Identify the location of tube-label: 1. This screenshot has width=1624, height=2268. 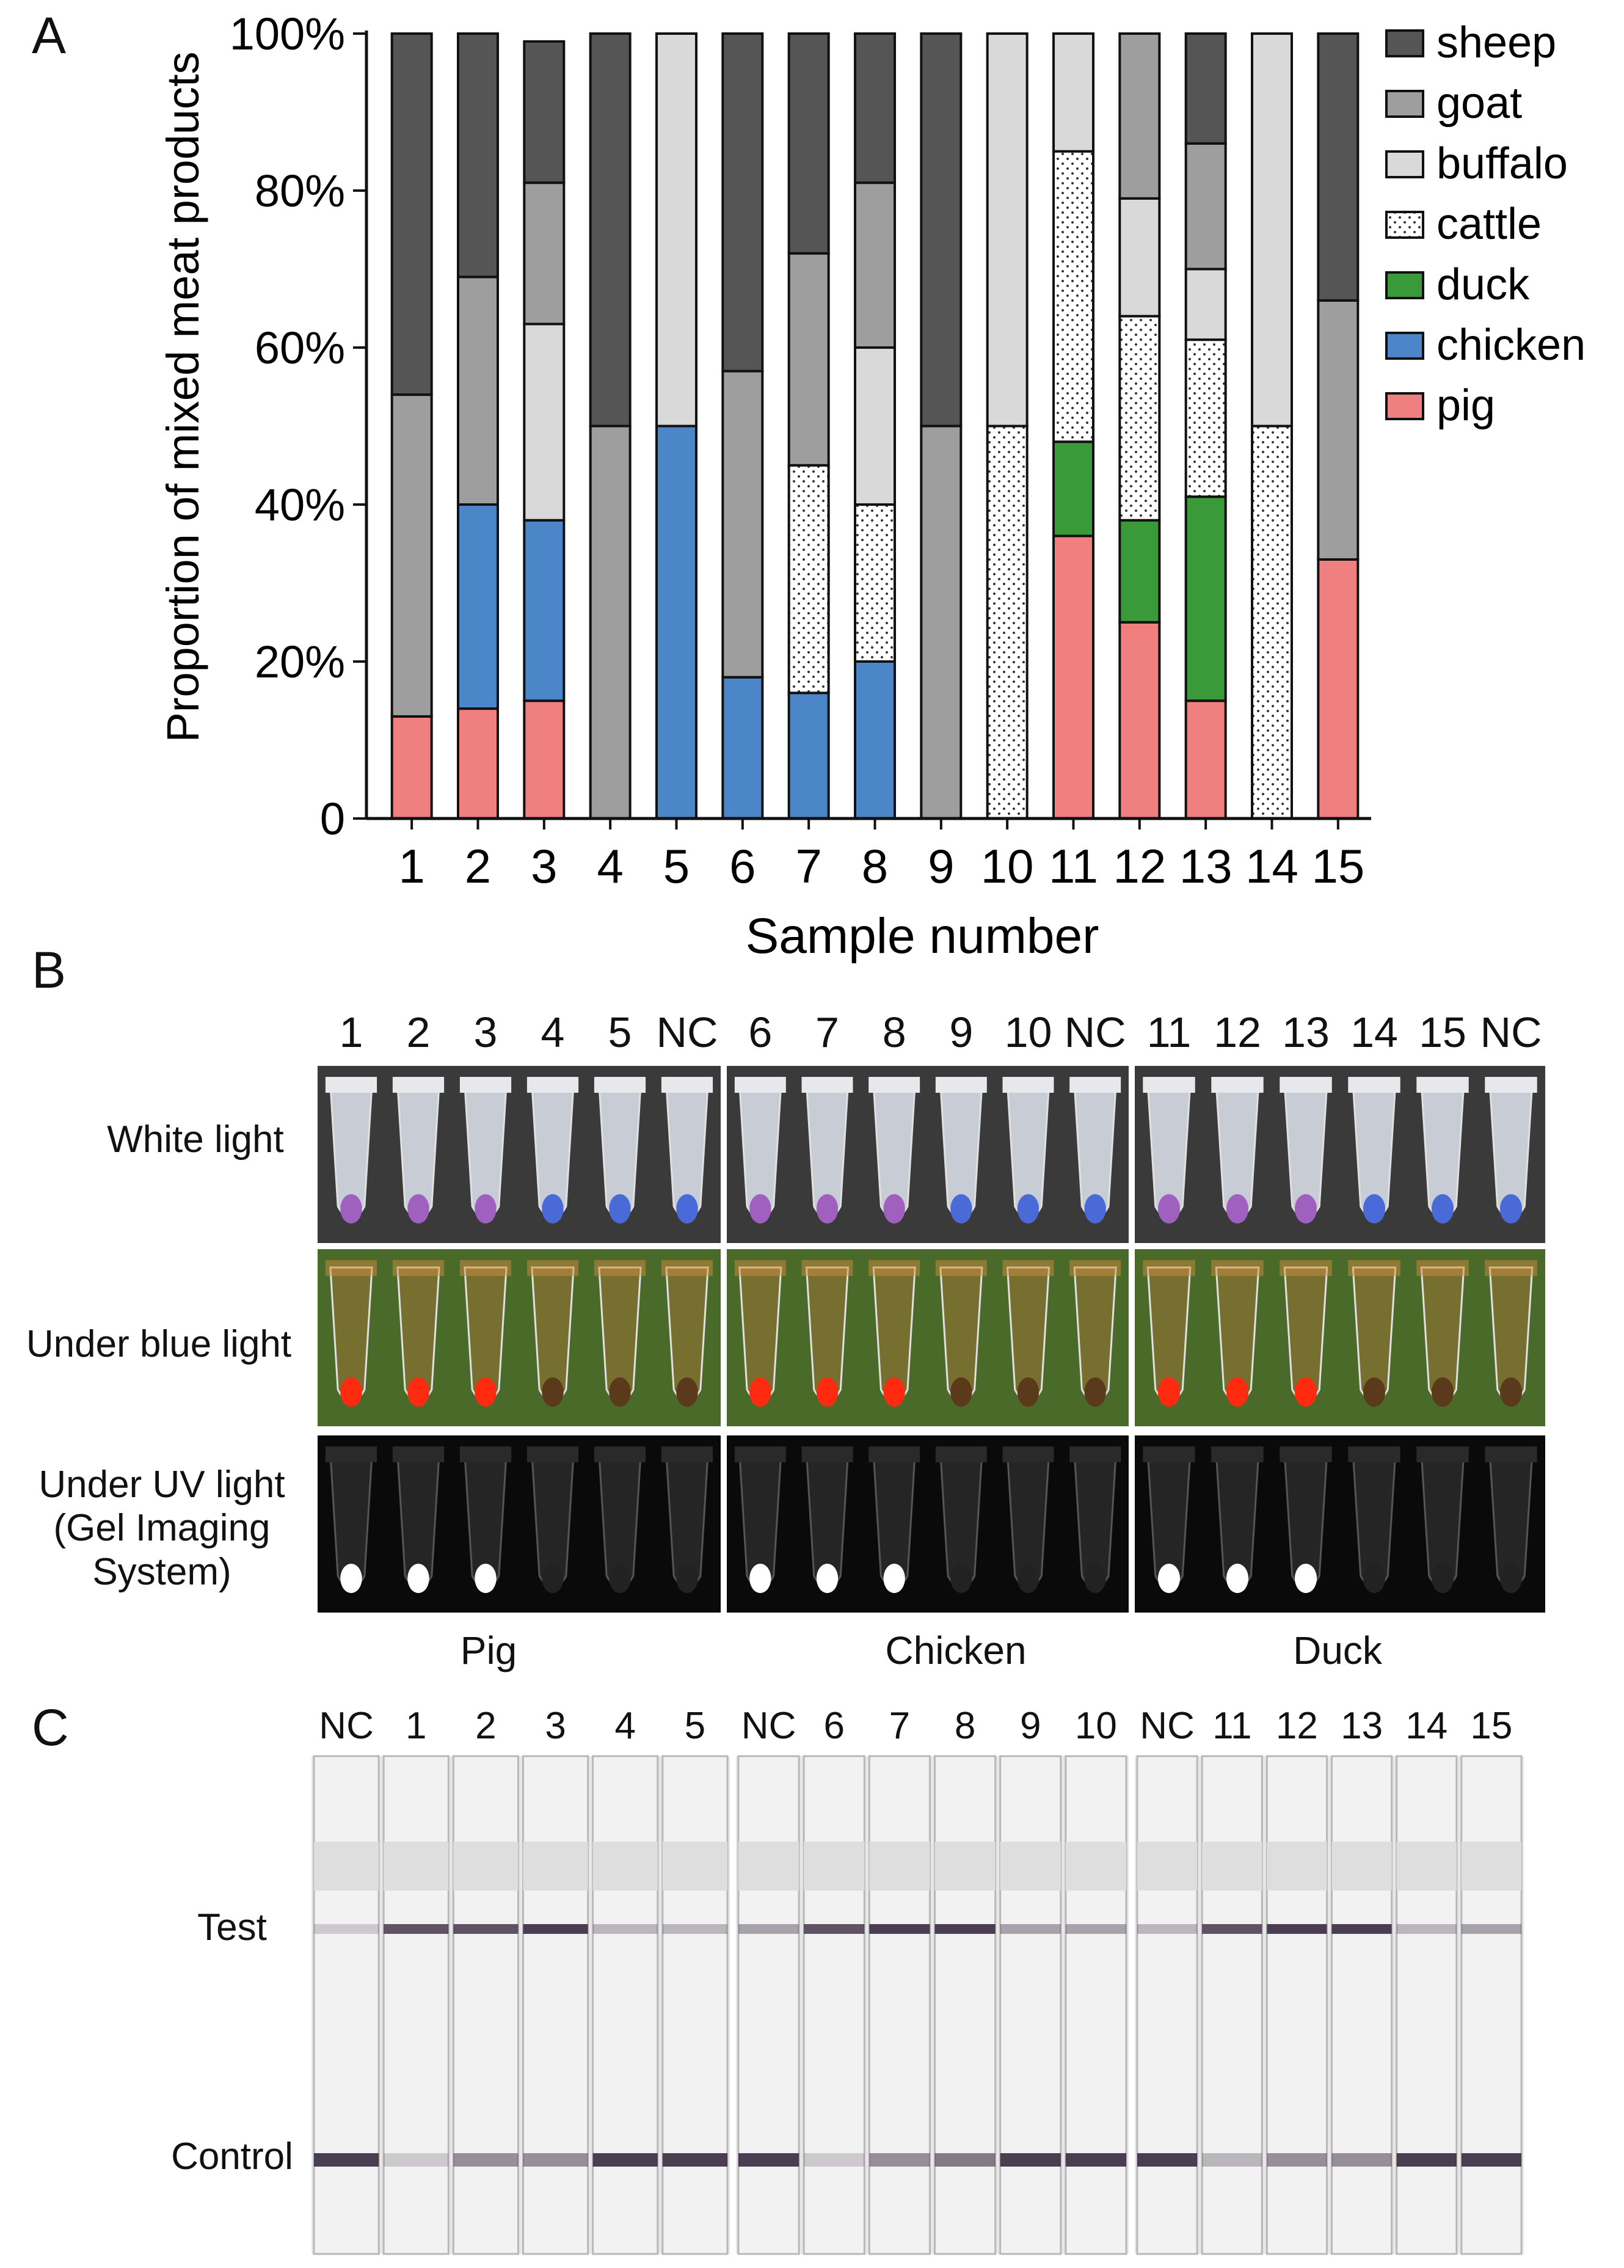
(351, 1032).